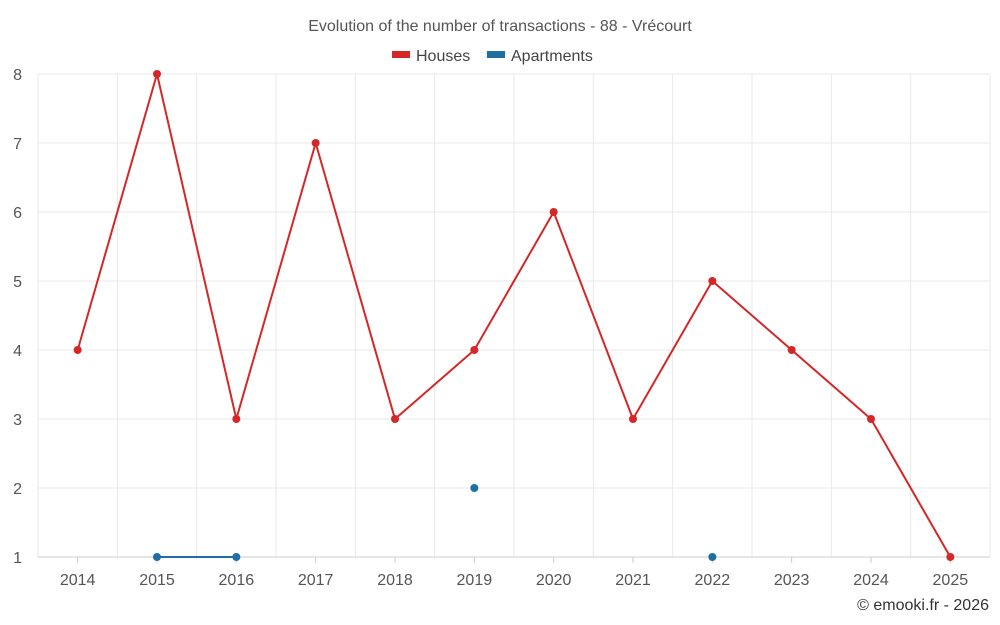  Describe the element at coordinates (923, 605) in the screenshot. I see `credit-text: © emooki.fr - 2026` at that location.